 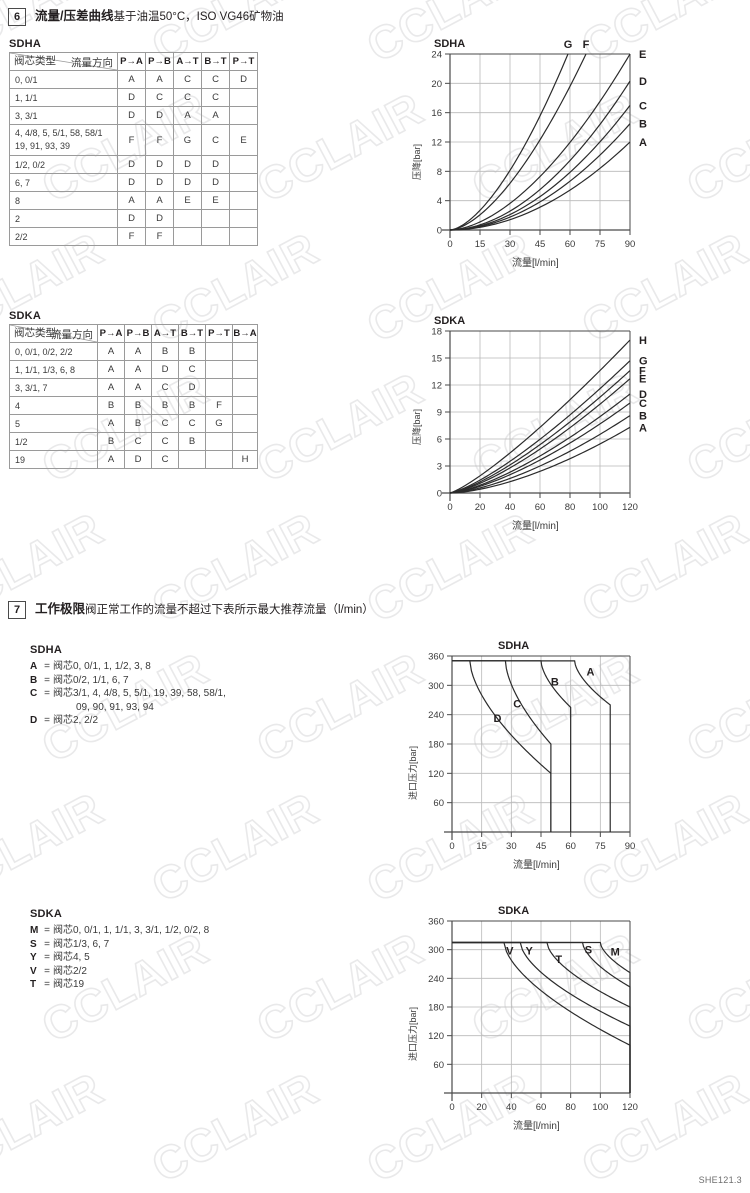 I want to click on tick-label-y: 6, so click(x=439, y=440).